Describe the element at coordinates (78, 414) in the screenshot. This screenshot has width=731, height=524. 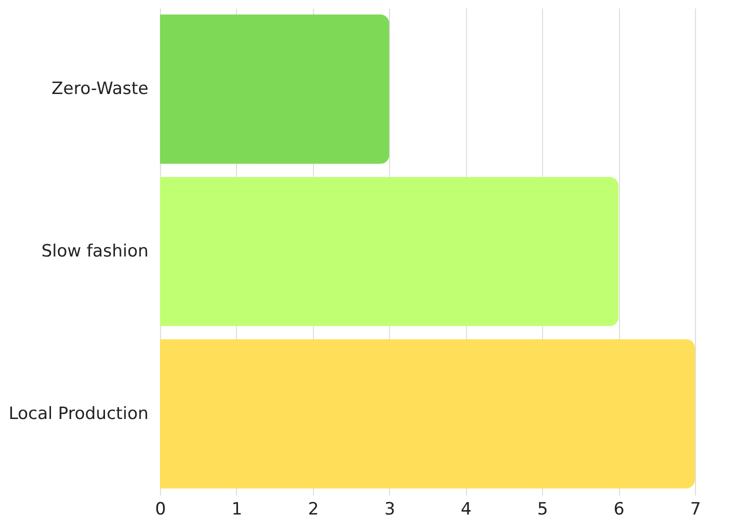
I see `y-tick-label: Local Production` at that location.